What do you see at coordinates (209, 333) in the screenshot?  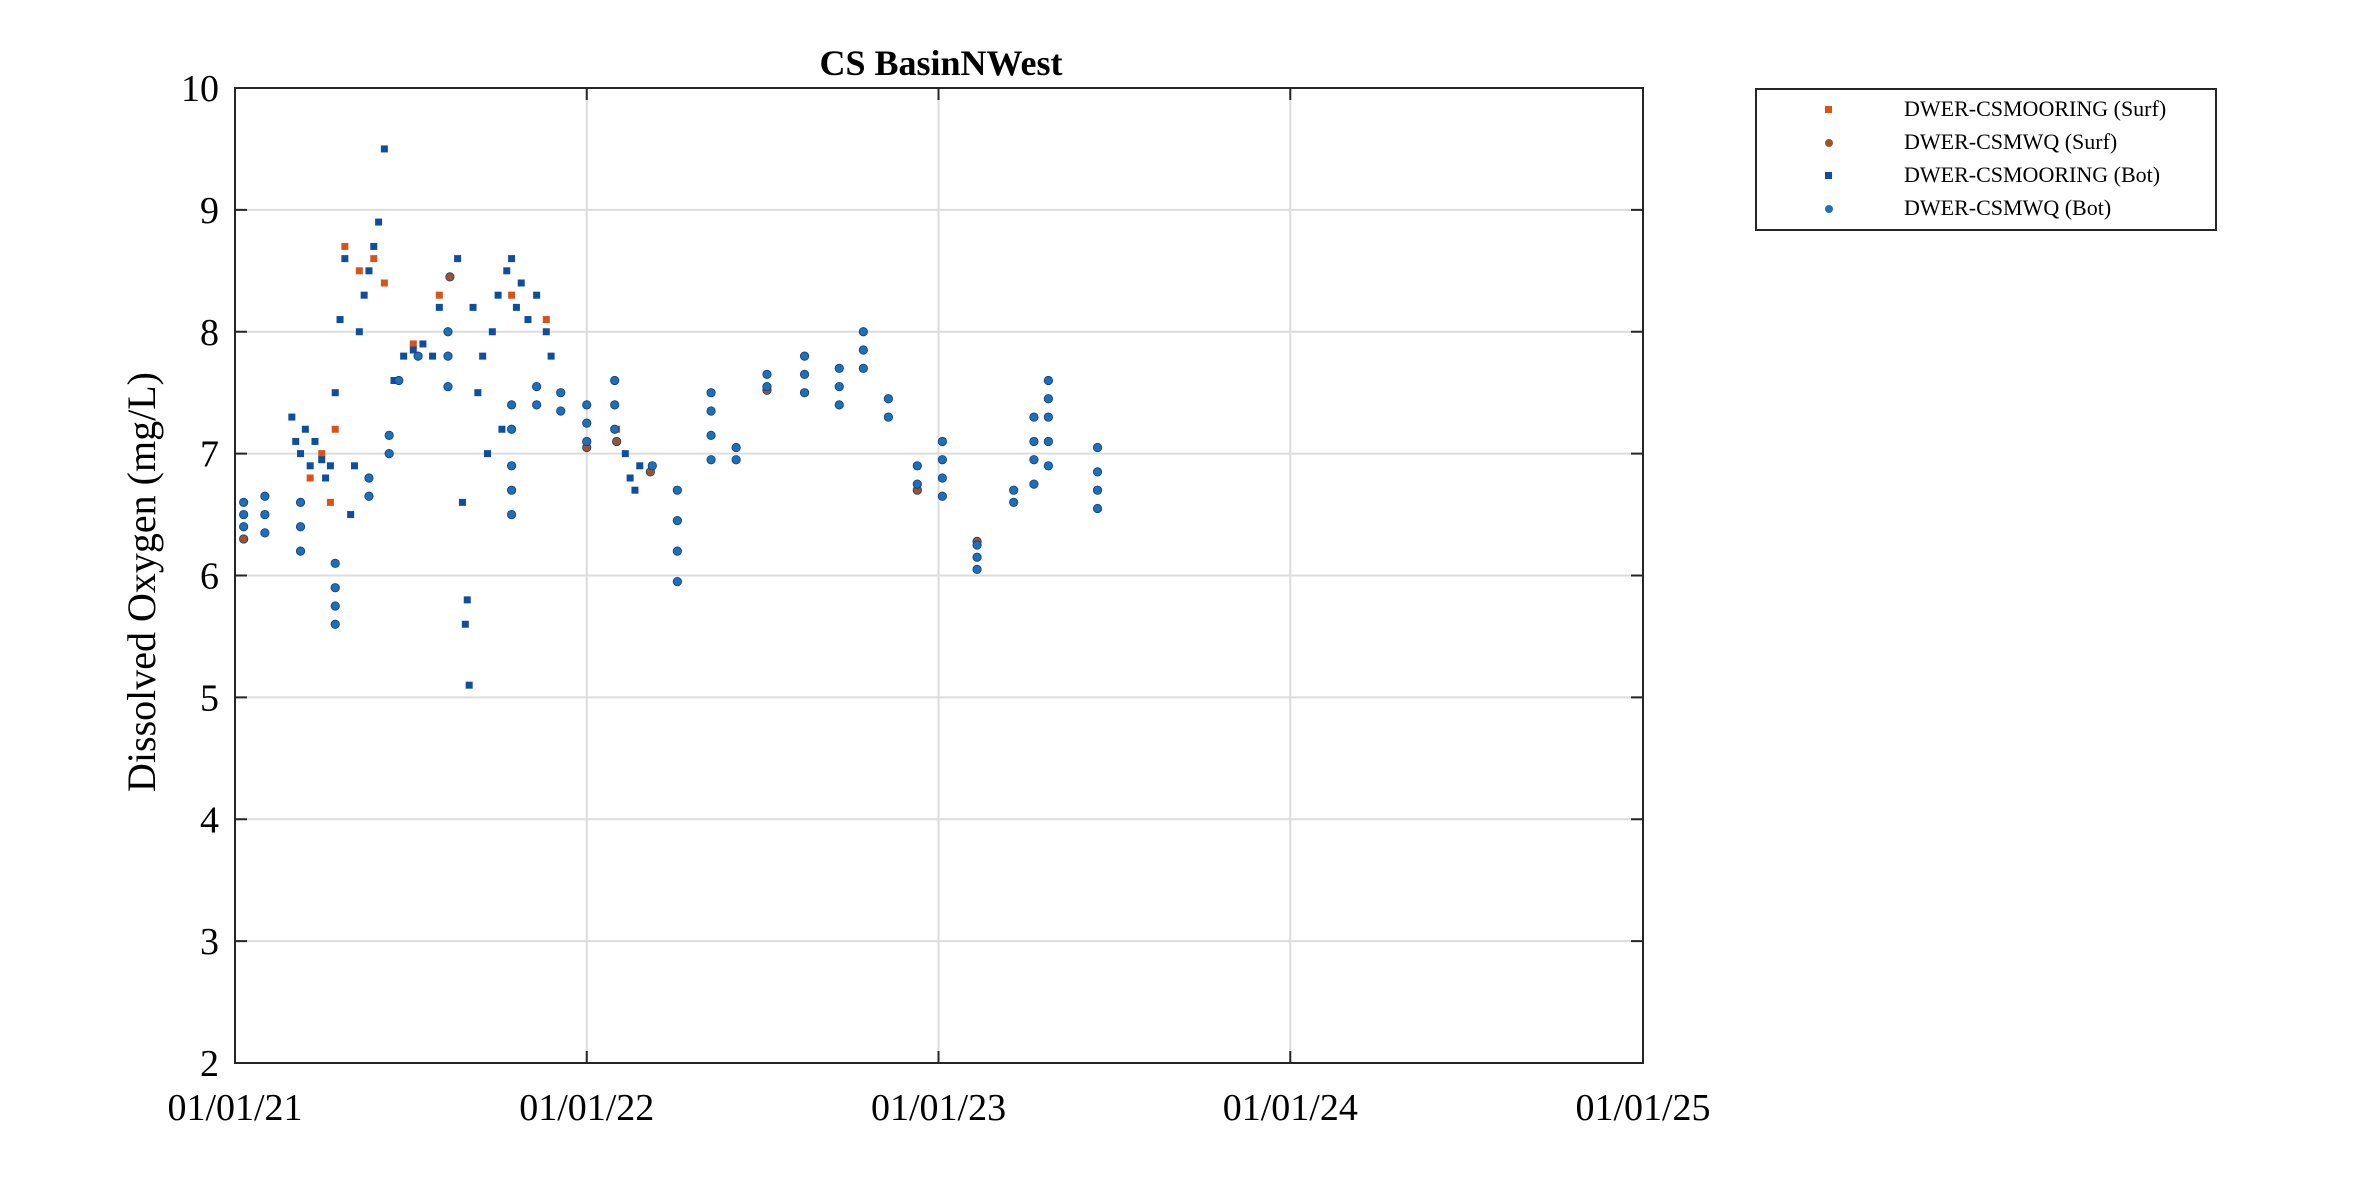 I see `y-tick-label: 8` at bounding box center [209, 333].